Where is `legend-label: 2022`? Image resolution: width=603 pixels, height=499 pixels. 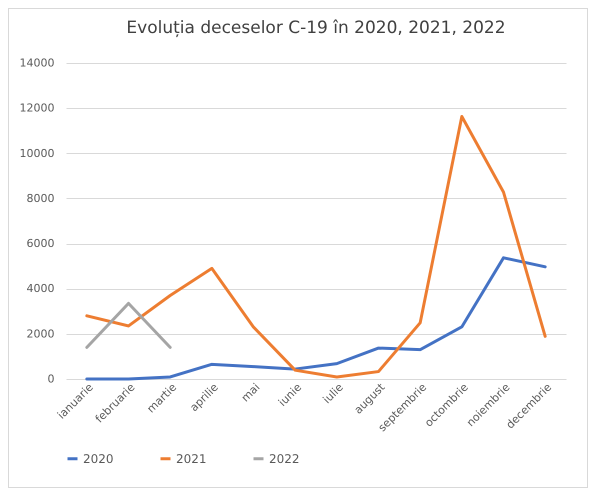 legend-label: 2022 is located at coordinates (284, 459).